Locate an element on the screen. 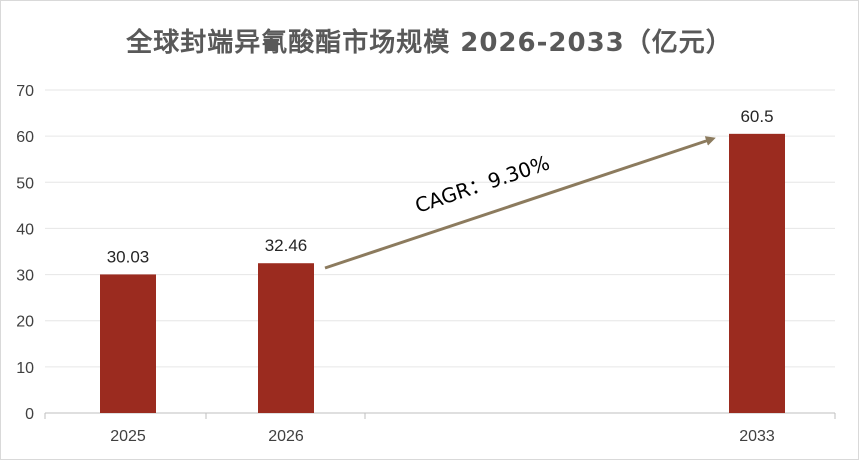  y-tick-label: 30 is located at coordinates (25, 276).